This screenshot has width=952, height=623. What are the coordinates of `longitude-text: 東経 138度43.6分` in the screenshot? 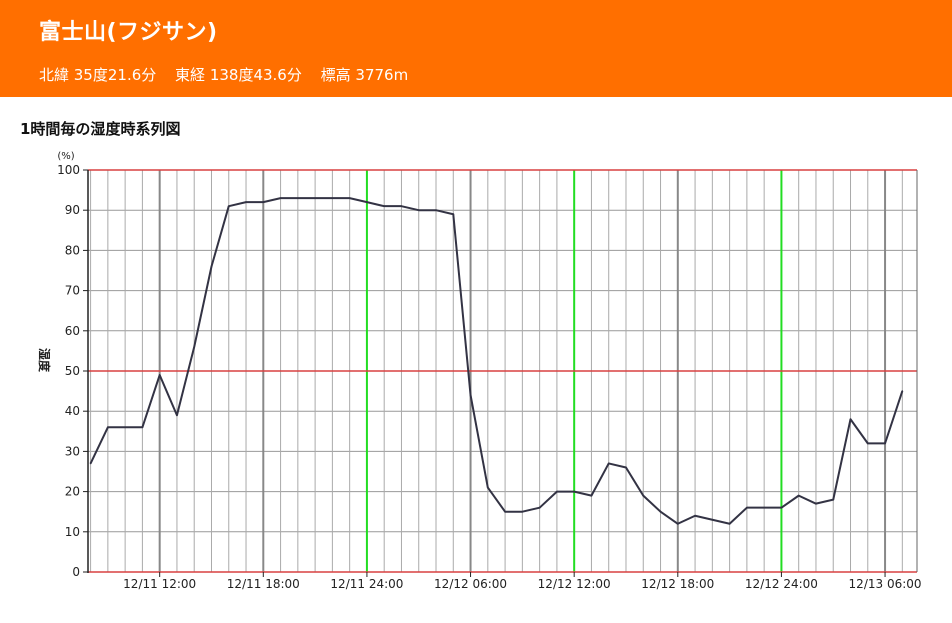 It's located at (238, 75).